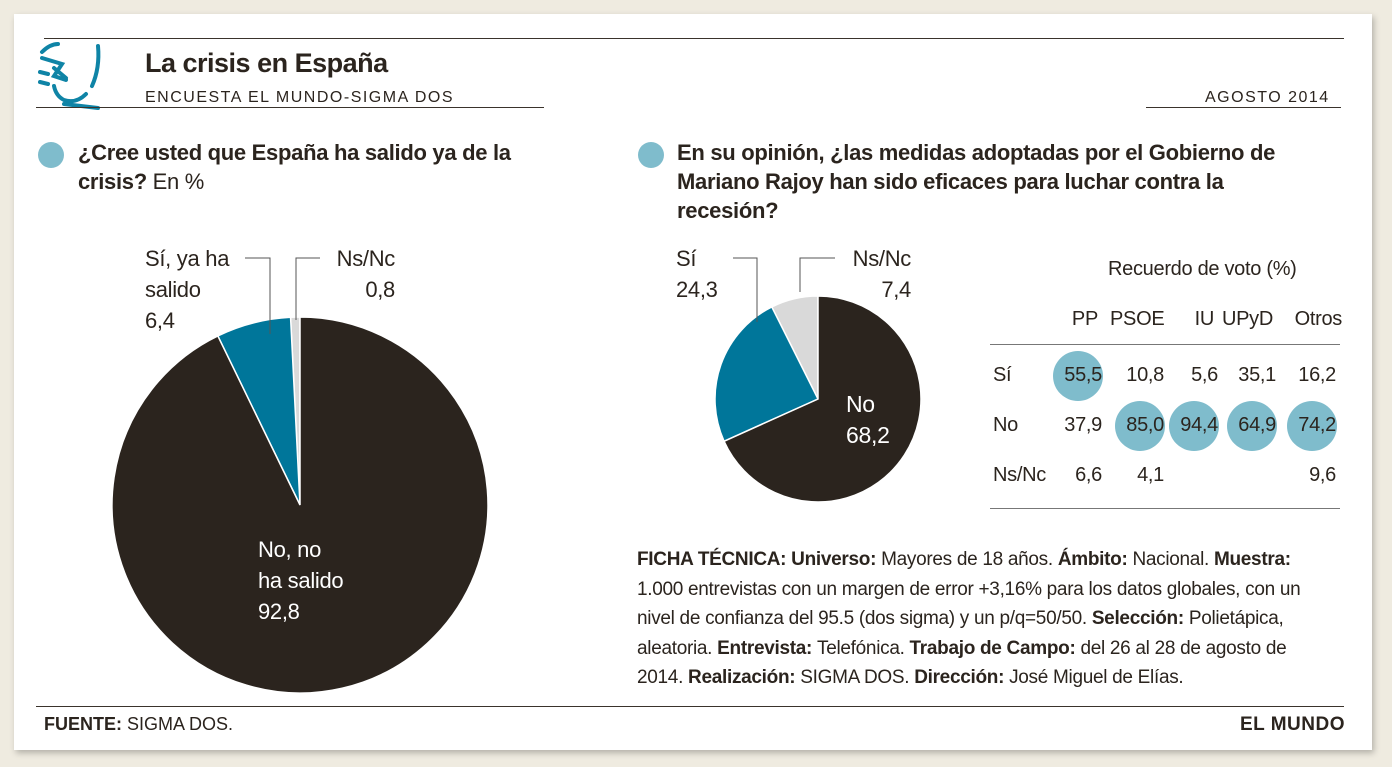 The image size is (1392, 767). What do you see at coordinates (1137, 319) in the screenshot?
I see `column-header-psoe: PSOE` at bounding box center [1137, 319].